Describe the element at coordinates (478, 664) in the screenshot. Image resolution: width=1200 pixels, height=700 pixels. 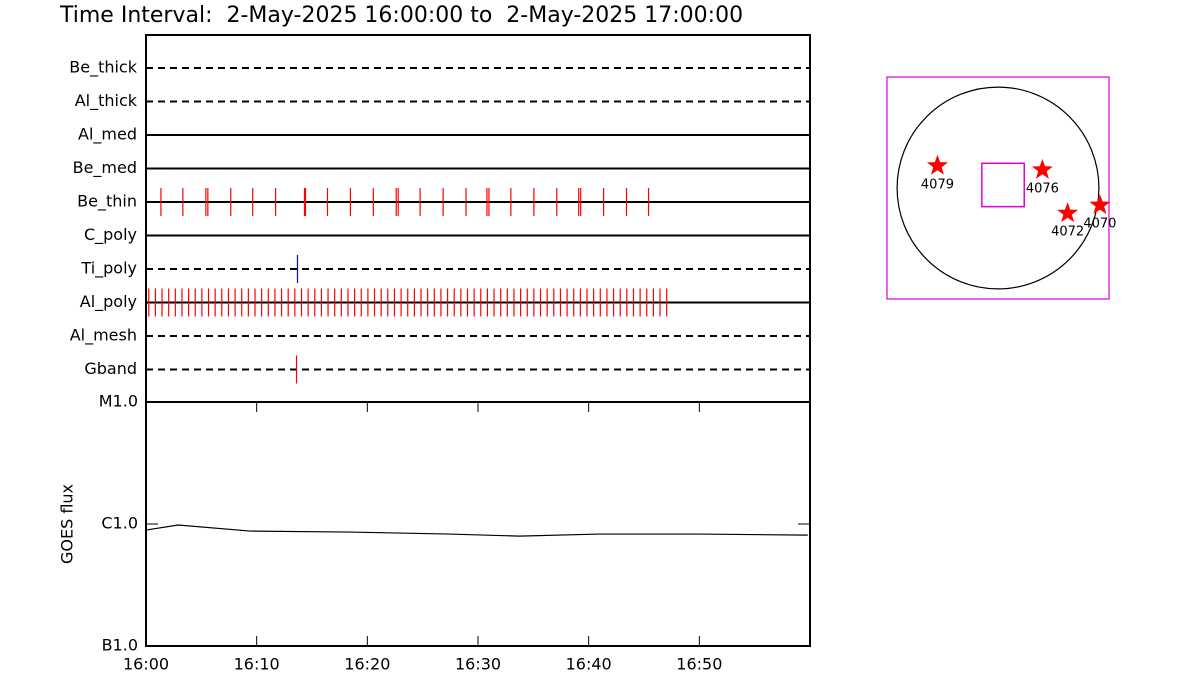
I see `x-tick-label: 16:30` at that location.